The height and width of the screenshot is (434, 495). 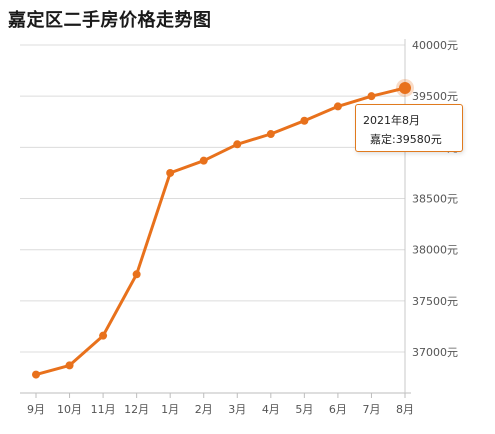 What do you see at coordinates (69, 409) in the screenshot?
I see `x-tick-label: 10月` at bounding box center [69, 409].